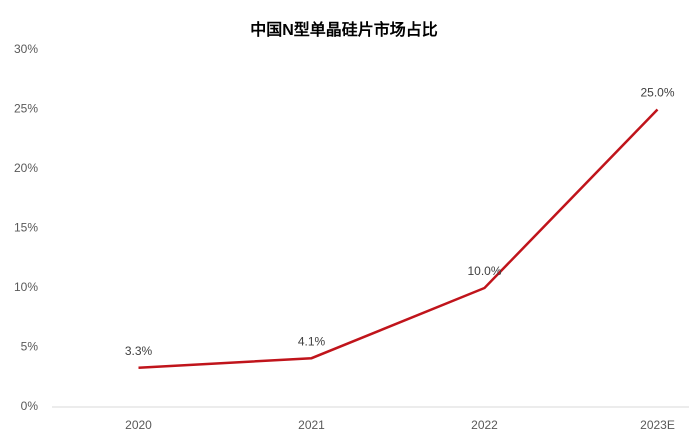  What do you see at coordinates (30, 347) in the screenshot?
I see `y-tick-label: 5%` at bounding box center [30, 347].